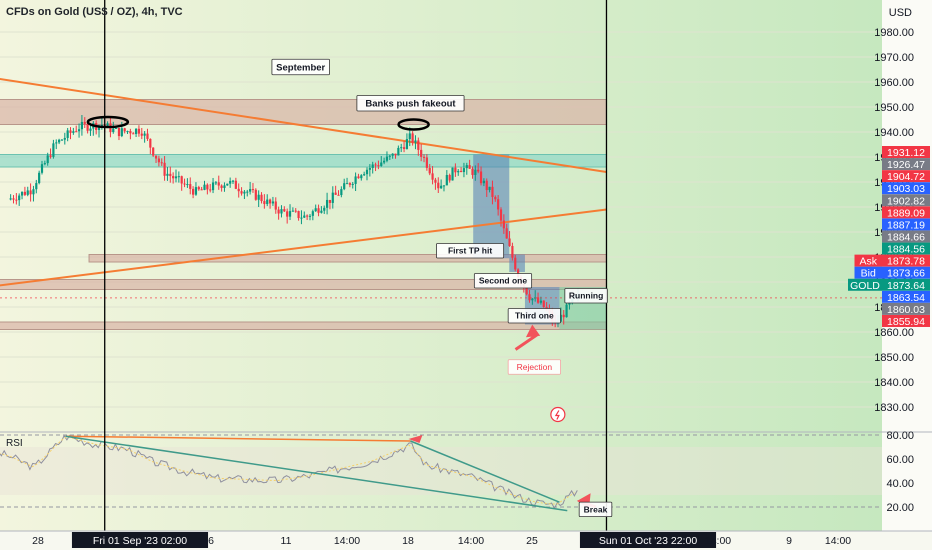  I want to click on price-label: 1855.94, so click(906, 322).